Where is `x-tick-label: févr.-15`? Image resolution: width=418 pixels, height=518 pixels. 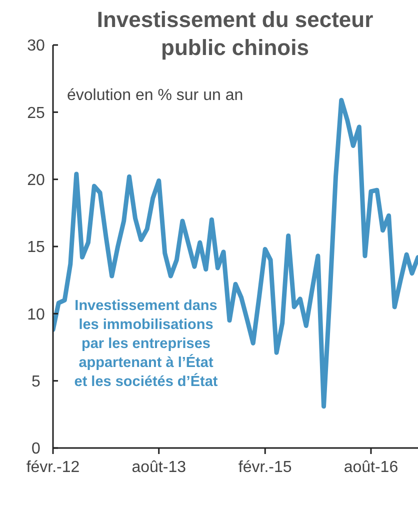
x-tick-label: févr.-15 is located at coordinates (265, 467).